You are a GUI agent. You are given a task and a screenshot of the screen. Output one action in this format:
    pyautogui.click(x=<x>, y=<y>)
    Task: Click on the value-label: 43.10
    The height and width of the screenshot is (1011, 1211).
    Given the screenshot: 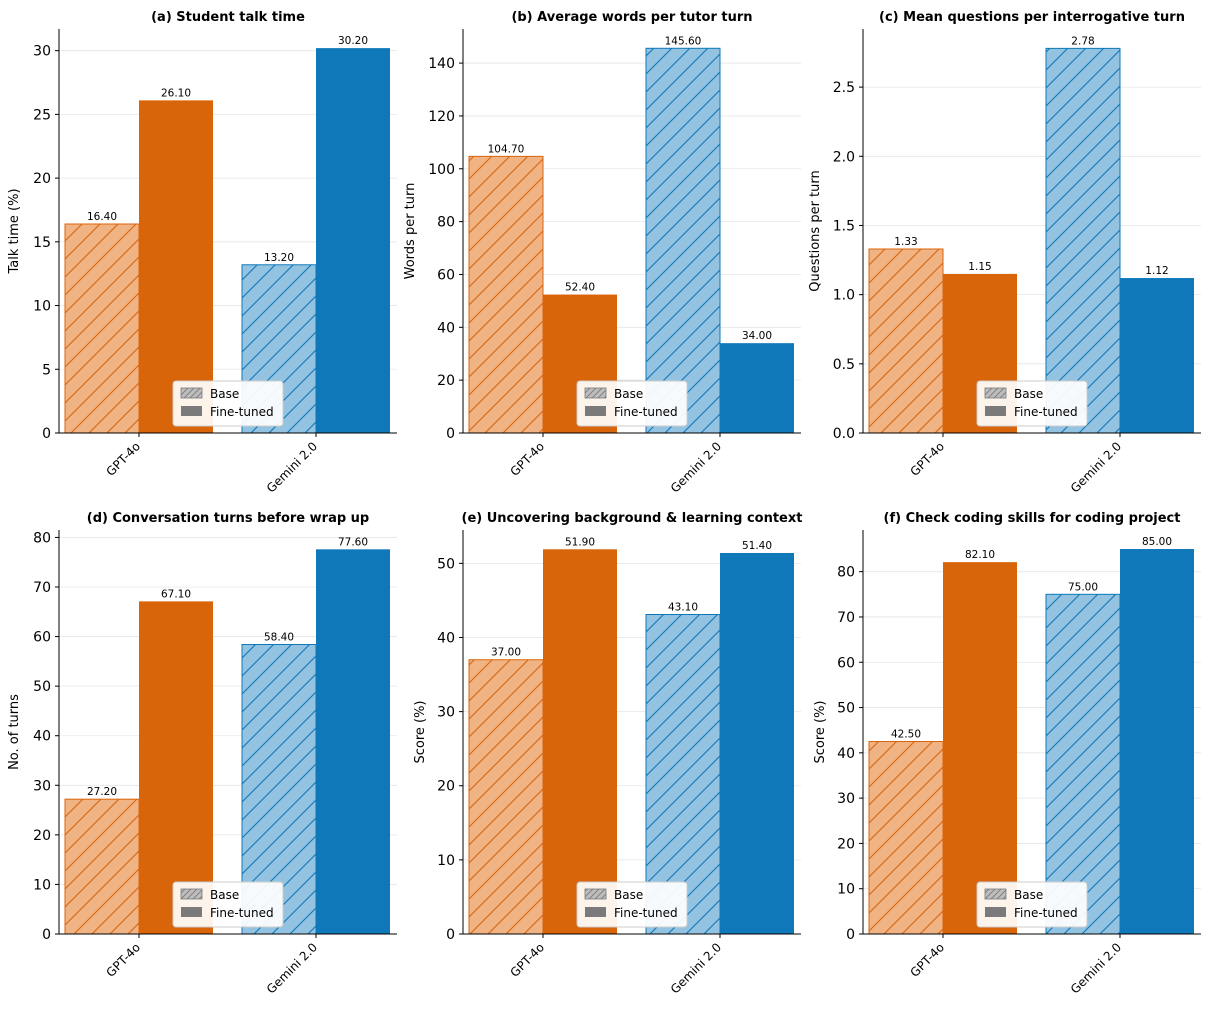 What is the action you would take?
    pyautogui.click(x=683, y=608)
    